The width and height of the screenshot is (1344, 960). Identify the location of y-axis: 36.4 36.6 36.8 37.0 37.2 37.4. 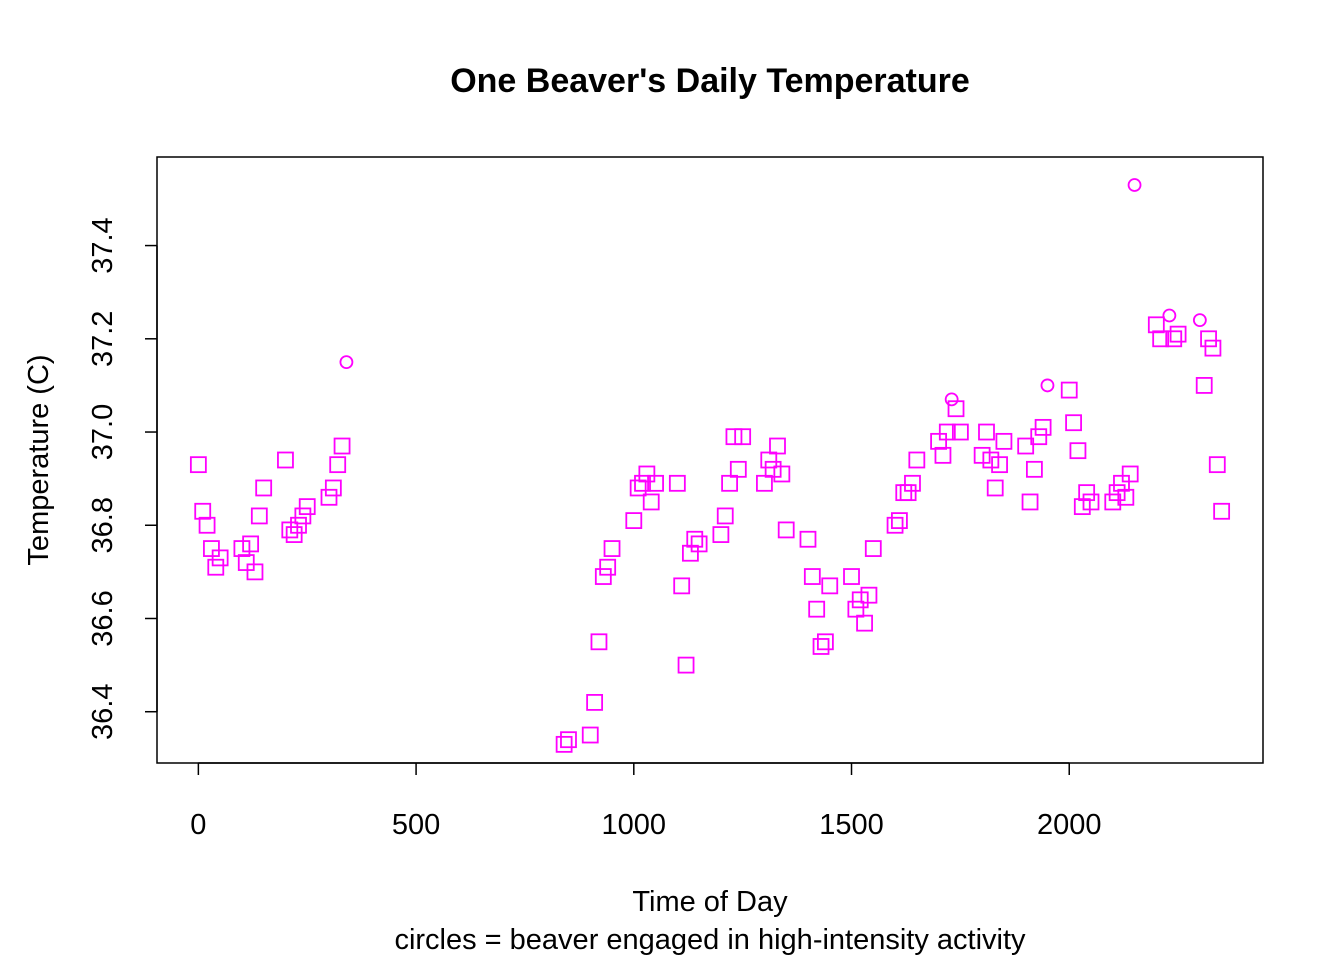
(122, 478).